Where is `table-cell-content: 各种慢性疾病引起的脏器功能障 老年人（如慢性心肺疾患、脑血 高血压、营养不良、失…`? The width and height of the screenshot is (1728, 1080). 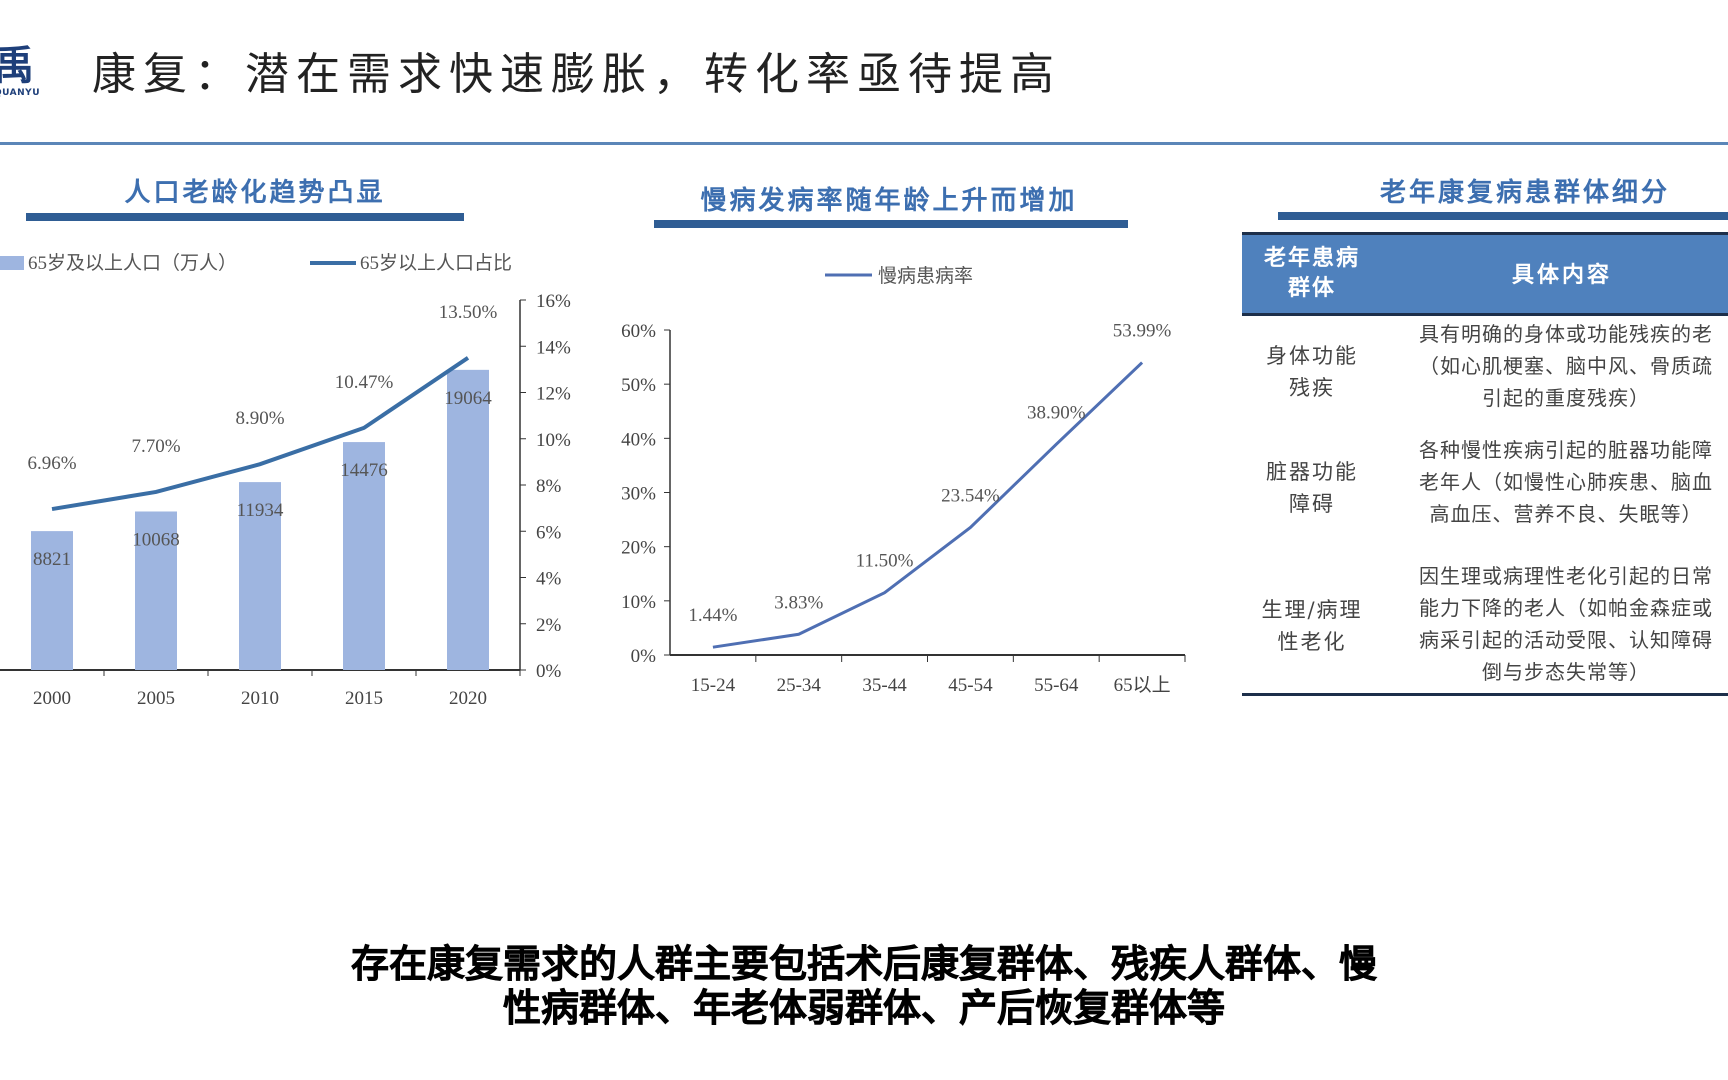 table-cell-content: 各种慢性疾病引起的脏器功能障 老年人（如慢性心肺疾患、脑血 高血压、营养不良、失… is located at coordinates (1566, 482).